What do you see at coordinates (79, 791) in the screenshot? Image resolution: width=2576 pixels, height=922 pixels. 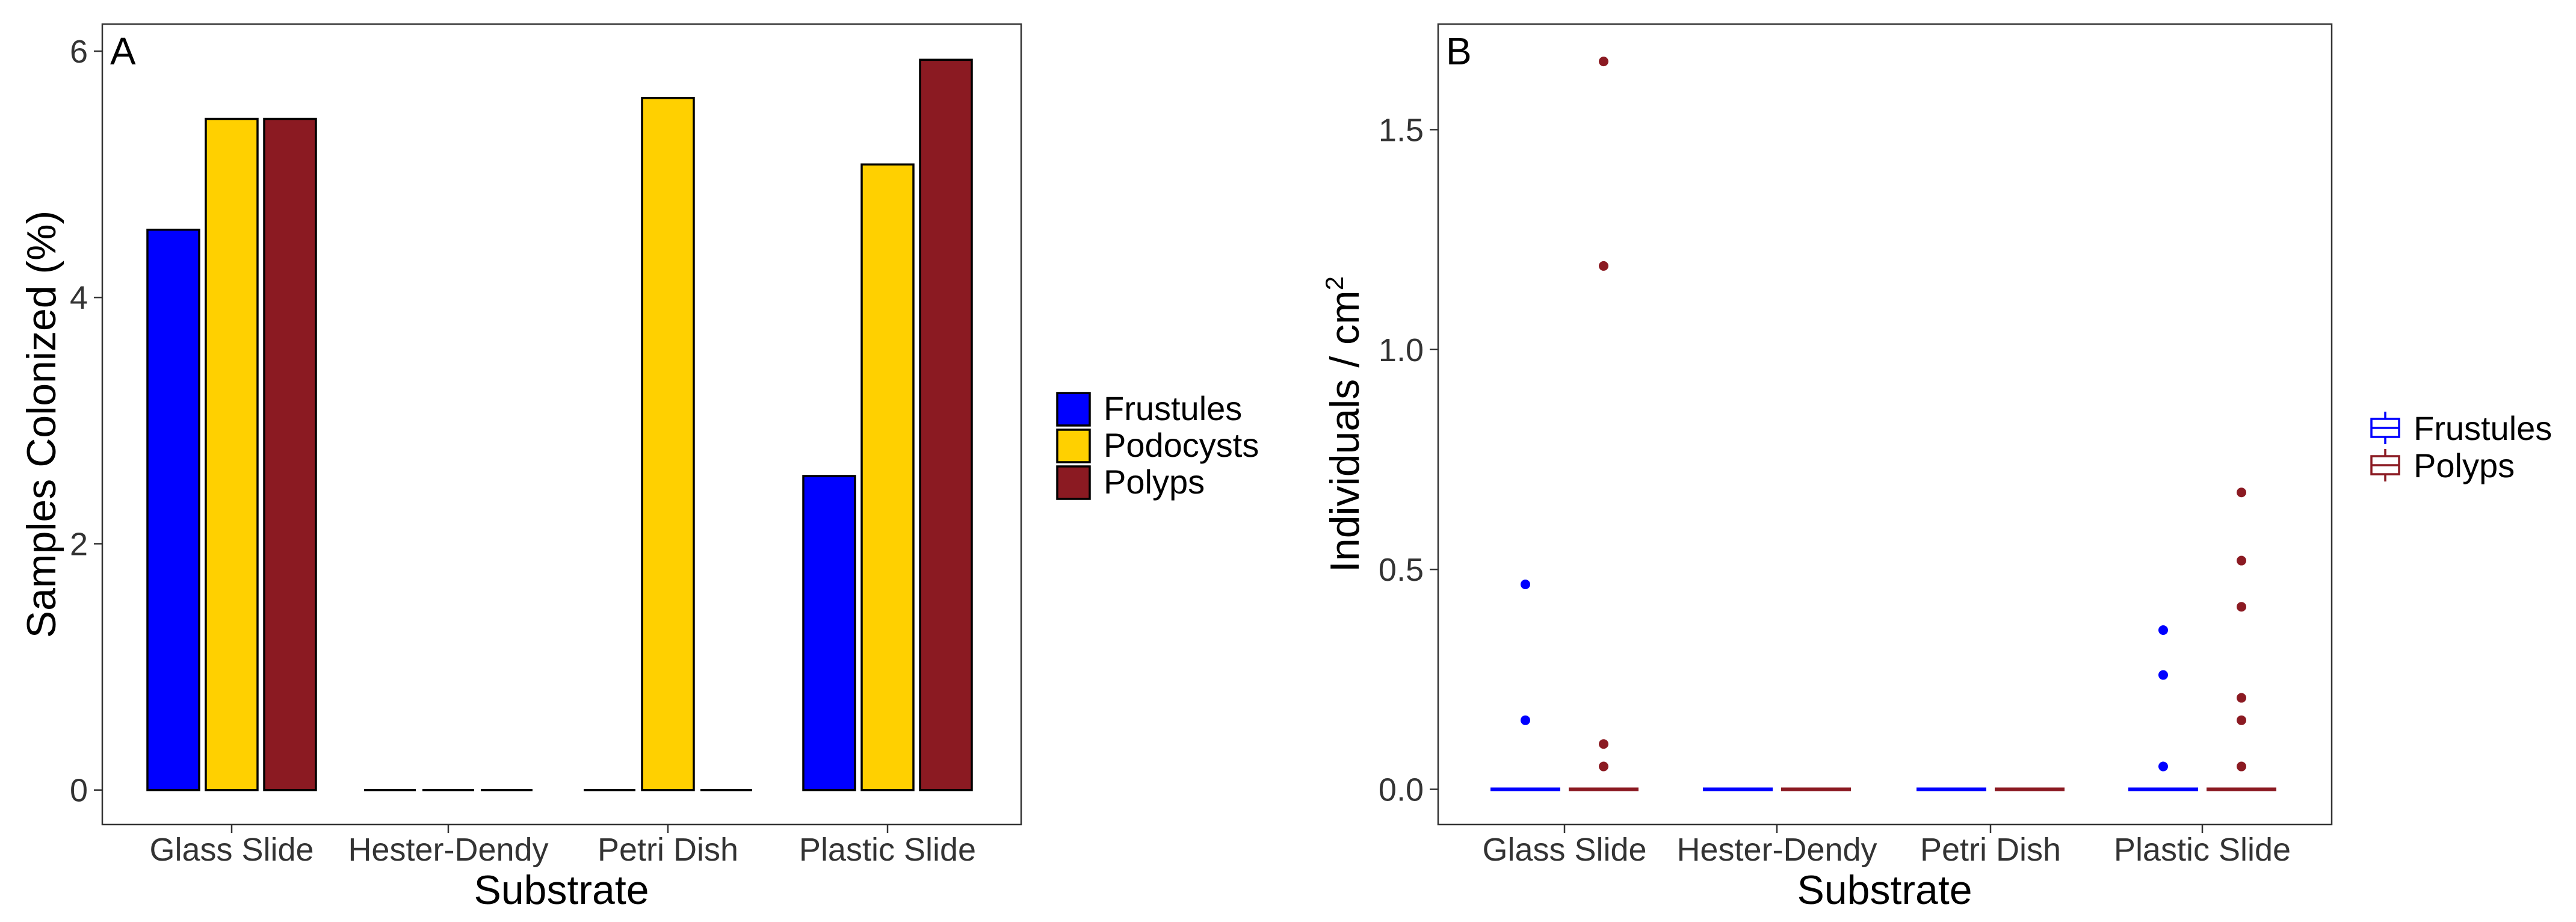 I see `y-tick-label-a-0: 0` at bounding box center [79, 791].